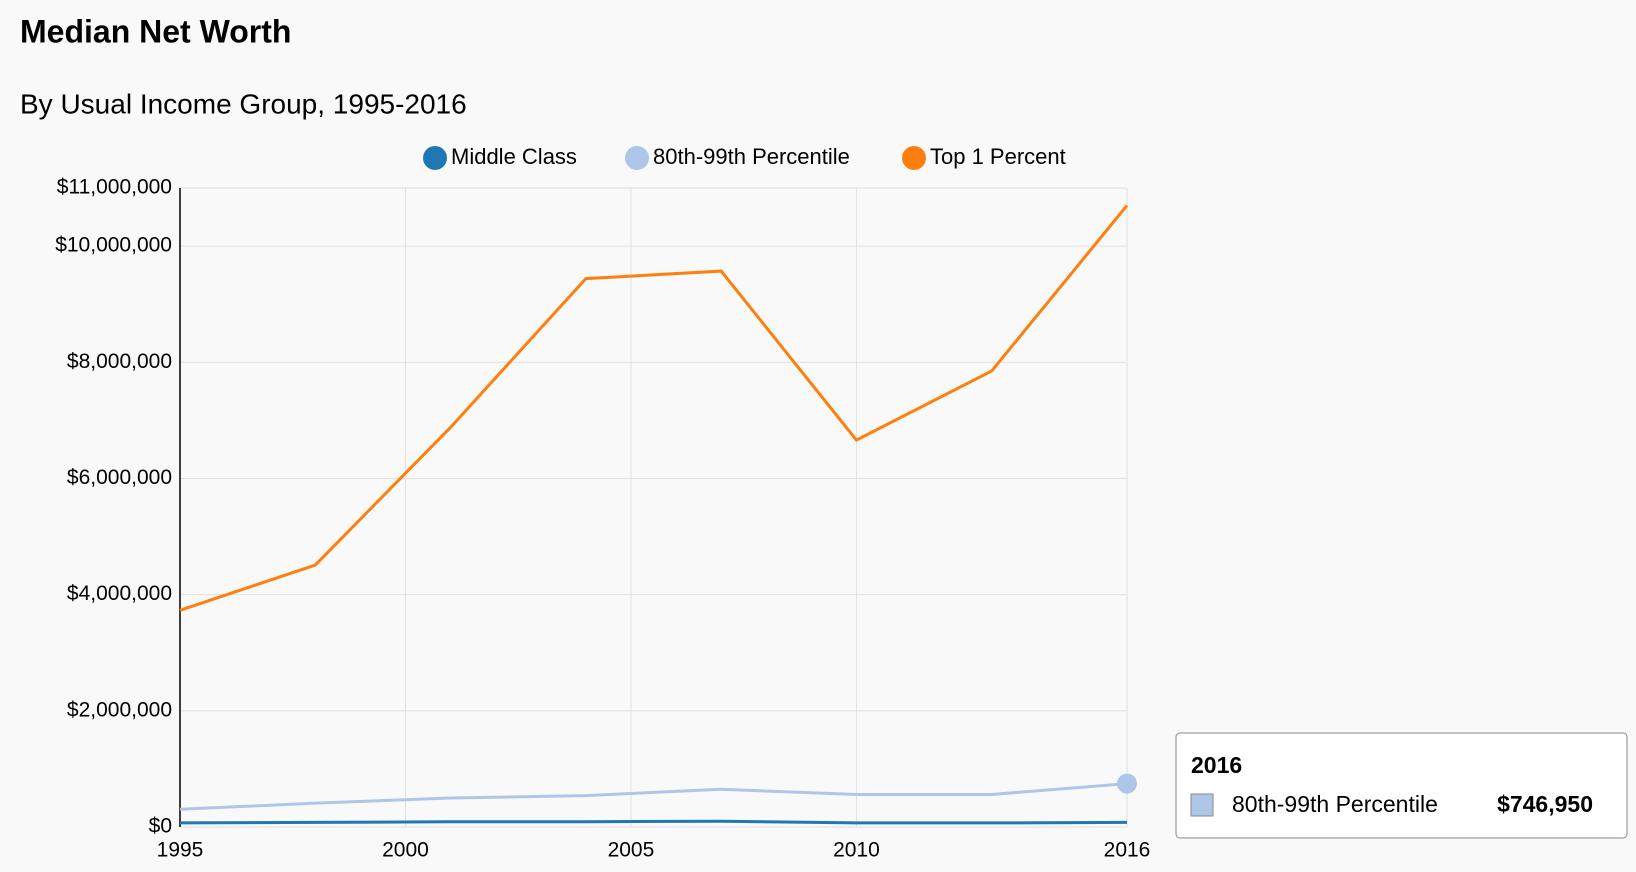 Image resolution: width=1636 pixels, height=872 pixels. What do you see at coordinates (160, 826) in the screenshot?
I see `y-tick-label: $0` at bounding box center [160, 826].